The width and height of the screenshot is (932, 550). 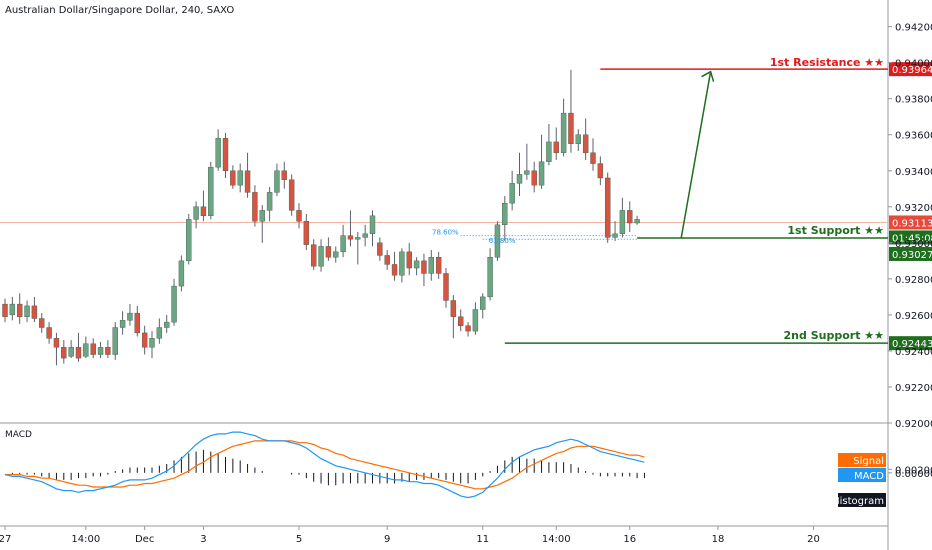 I want to click on time-tick-label: 3, so click(x=203, y=539).